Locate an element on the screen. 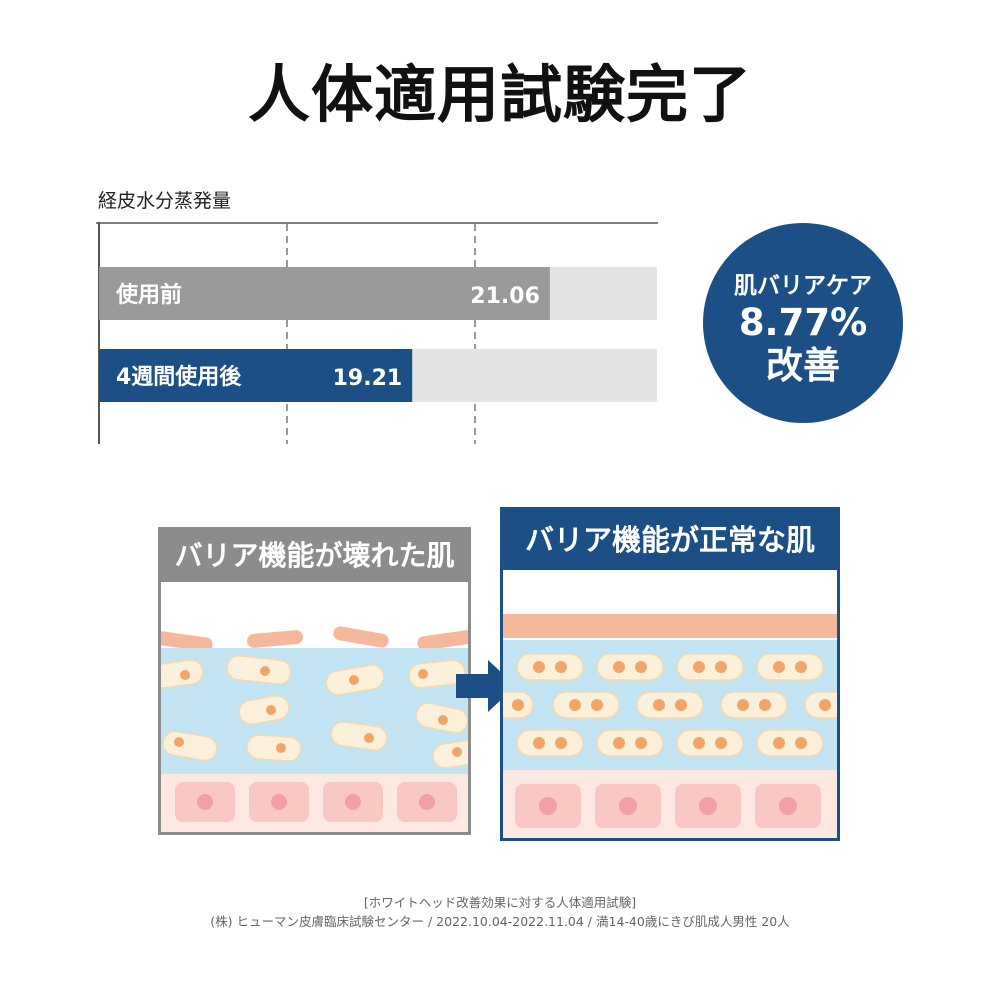 The image size is (1000, 1000). scattered-cells is located at coordinates (314, 712).